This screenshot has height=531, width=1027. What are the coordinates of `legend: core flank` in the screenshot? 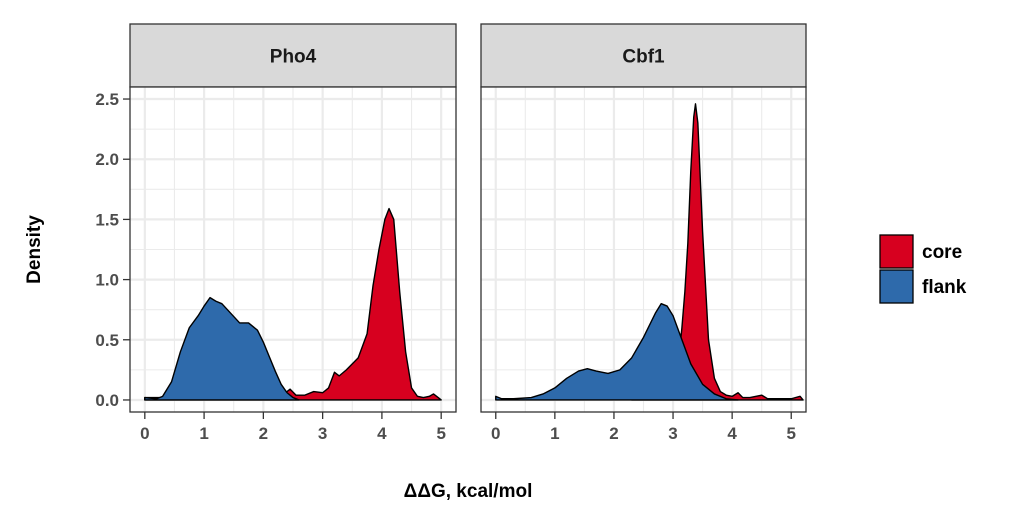 It's located at (923, 269).